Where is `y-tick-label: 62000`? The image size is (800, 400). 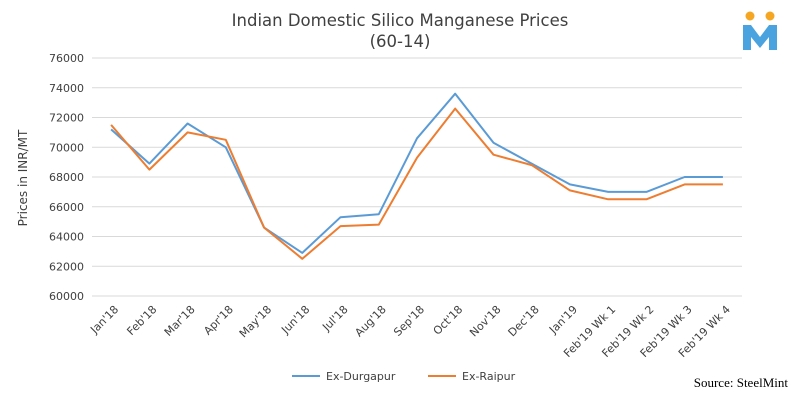
y-tick-label: 62000 is located at coordinates (66, 266).